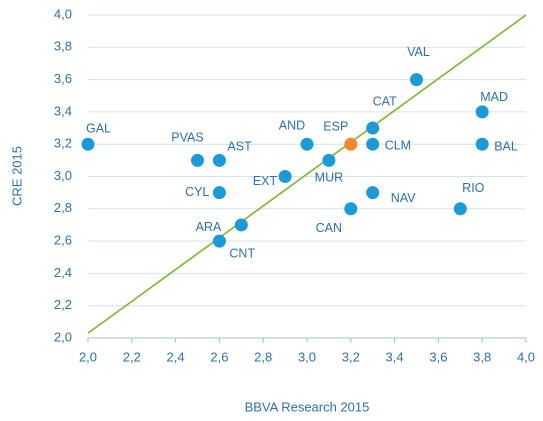  Describe the element at coordinates (526, 356) in the screenshot. I see `x-tick-label: 4,0` at that location.